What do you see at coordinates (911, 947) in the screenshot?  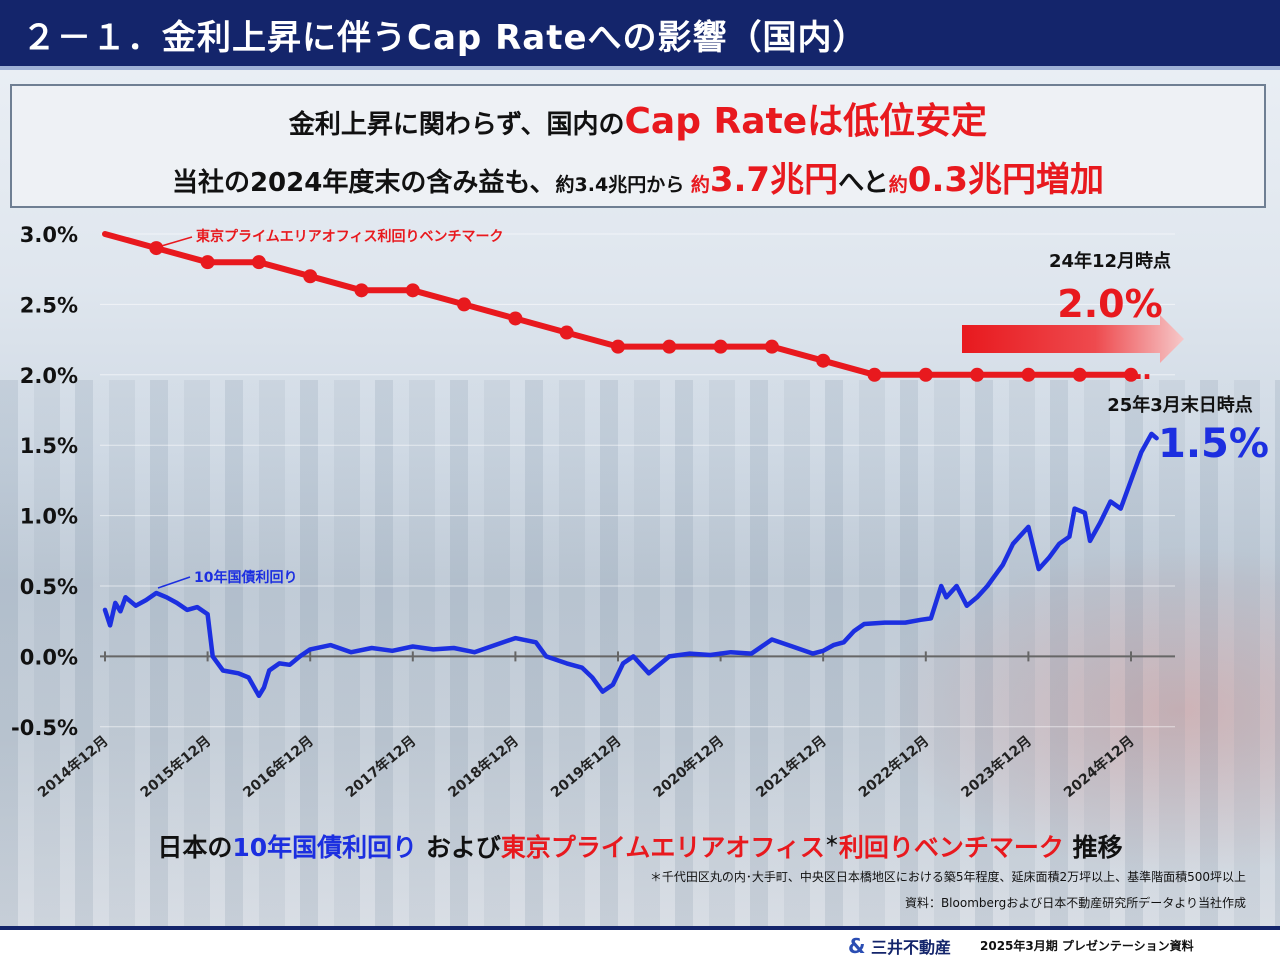 I see `logo-text: 三井不動産` at bounding box center [911, 947].